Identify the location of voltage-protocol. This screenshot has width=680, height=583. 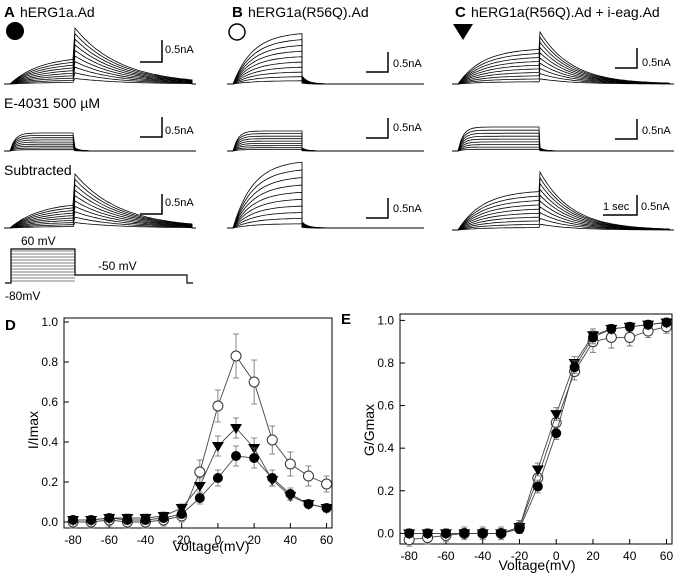
(99, 266).